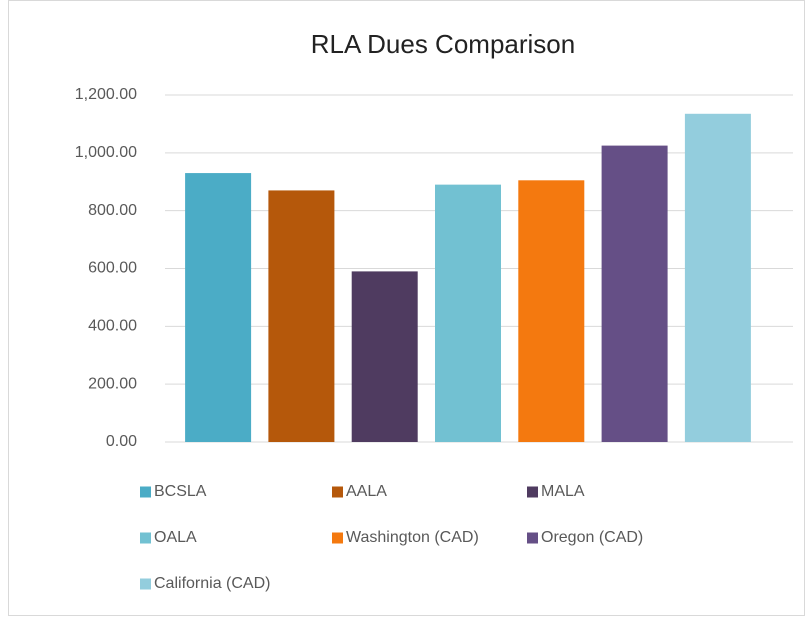 This screenshot has height=617, width=806. What do you see at coordinates (412, 537) in the screenshot?
I see `legend-label: Washington (CAD)` at bounding box center [412, 537].